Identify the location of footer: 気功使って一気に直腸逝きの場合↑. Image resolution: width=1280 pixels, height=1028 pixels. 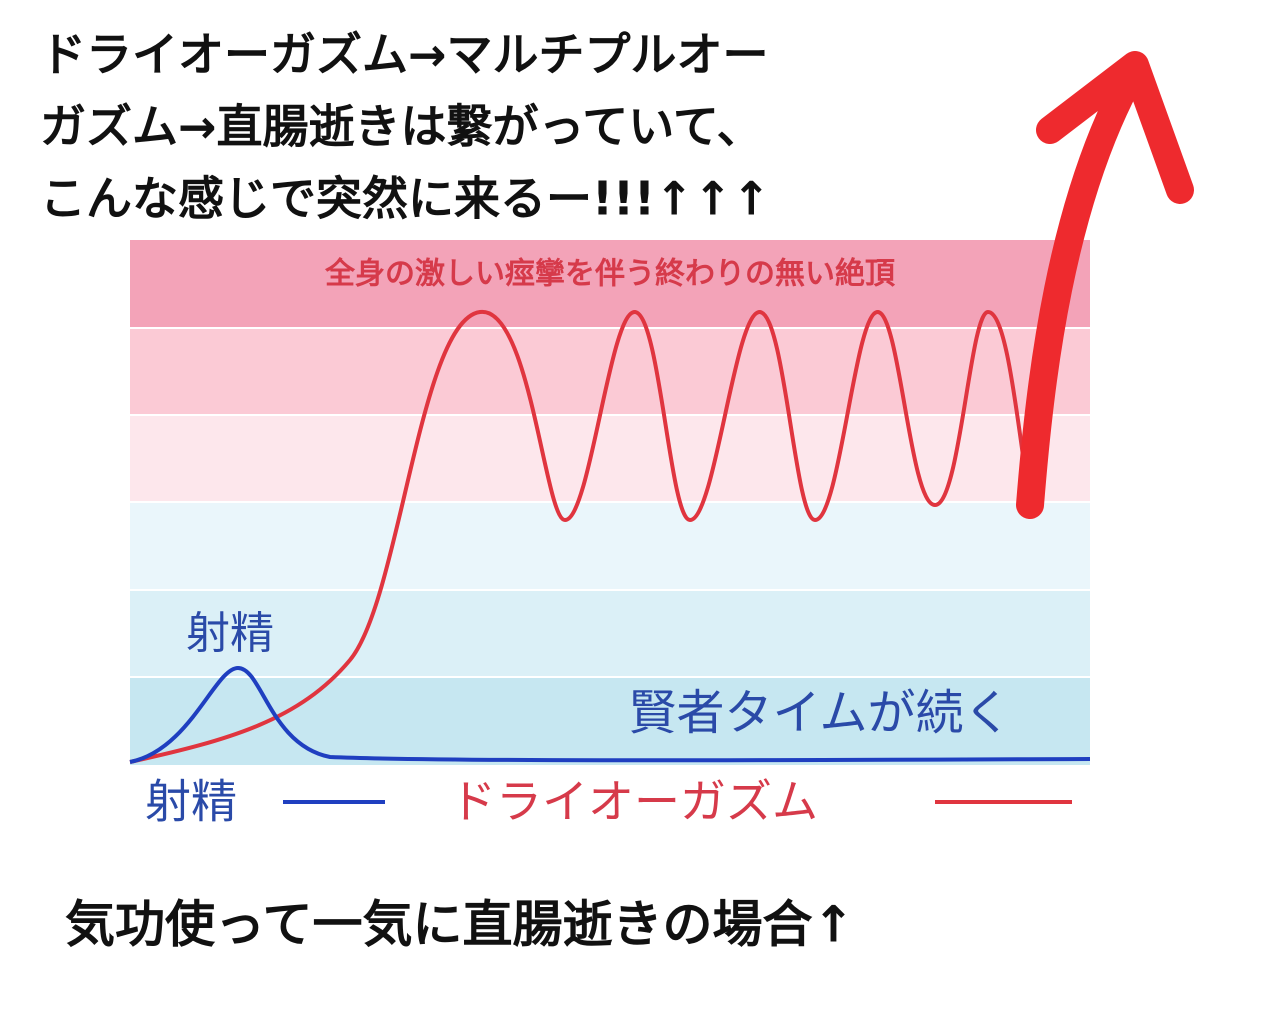
(459, 925).